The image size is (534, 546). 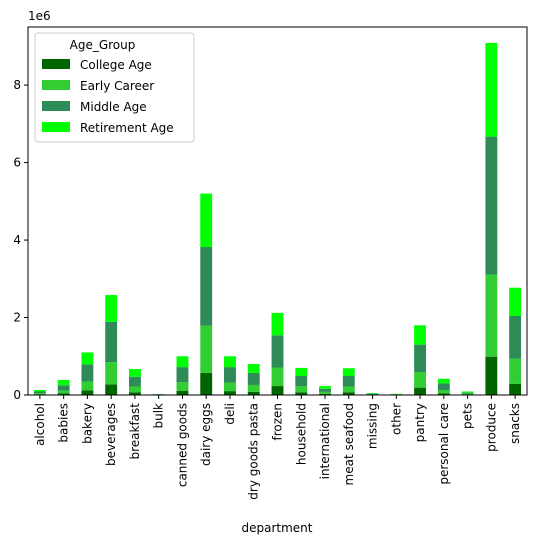 What do you see at coordinates (373, 426) in the screenshot?
I see `x-tick-label: missing` at bounding box center [373, 426].